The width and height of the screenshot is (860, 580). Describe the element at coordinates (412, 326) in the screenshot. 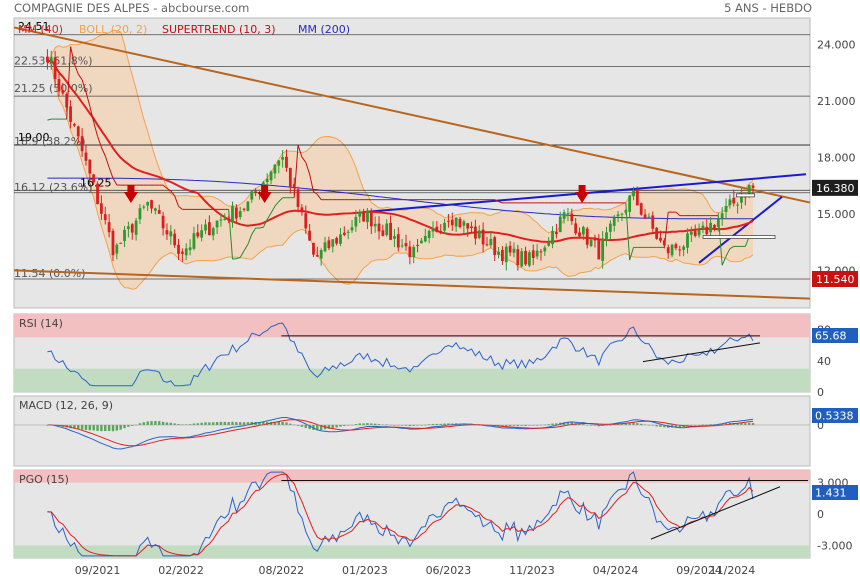

I see `rsi-overbought-zone` at that location.